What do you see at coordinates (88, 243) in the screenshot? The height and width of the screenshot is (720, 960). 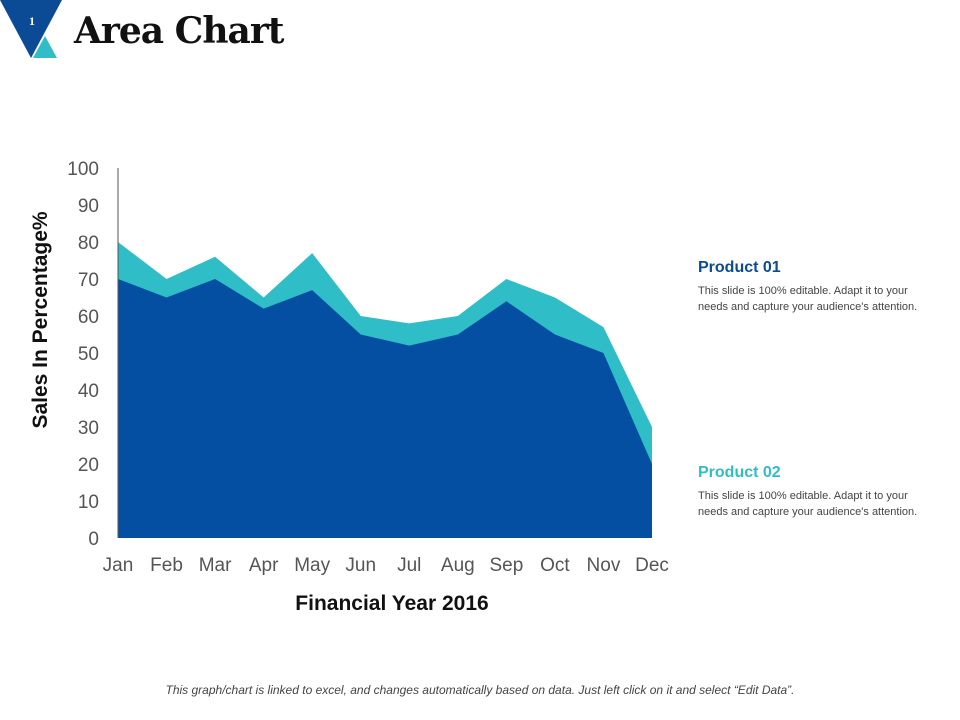 I see `y-tick-label: 80` at bounding box center [88, 243].